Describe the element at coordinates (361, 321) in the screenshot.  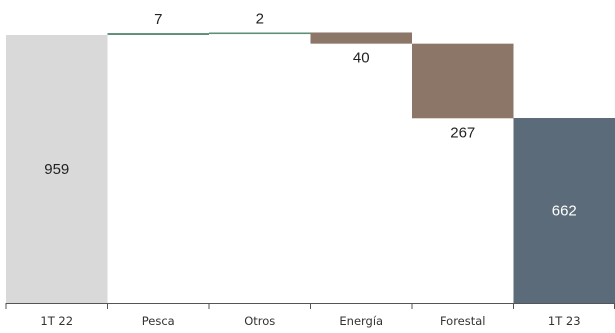
I see `category-label-energia: Energía` at that location.